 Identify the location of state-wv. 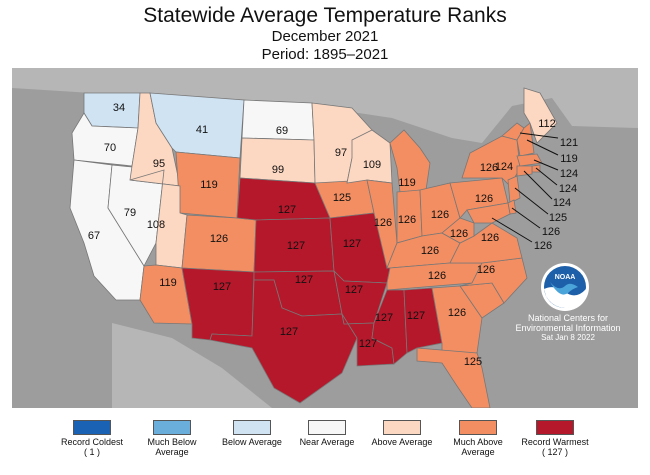
(458, 230).